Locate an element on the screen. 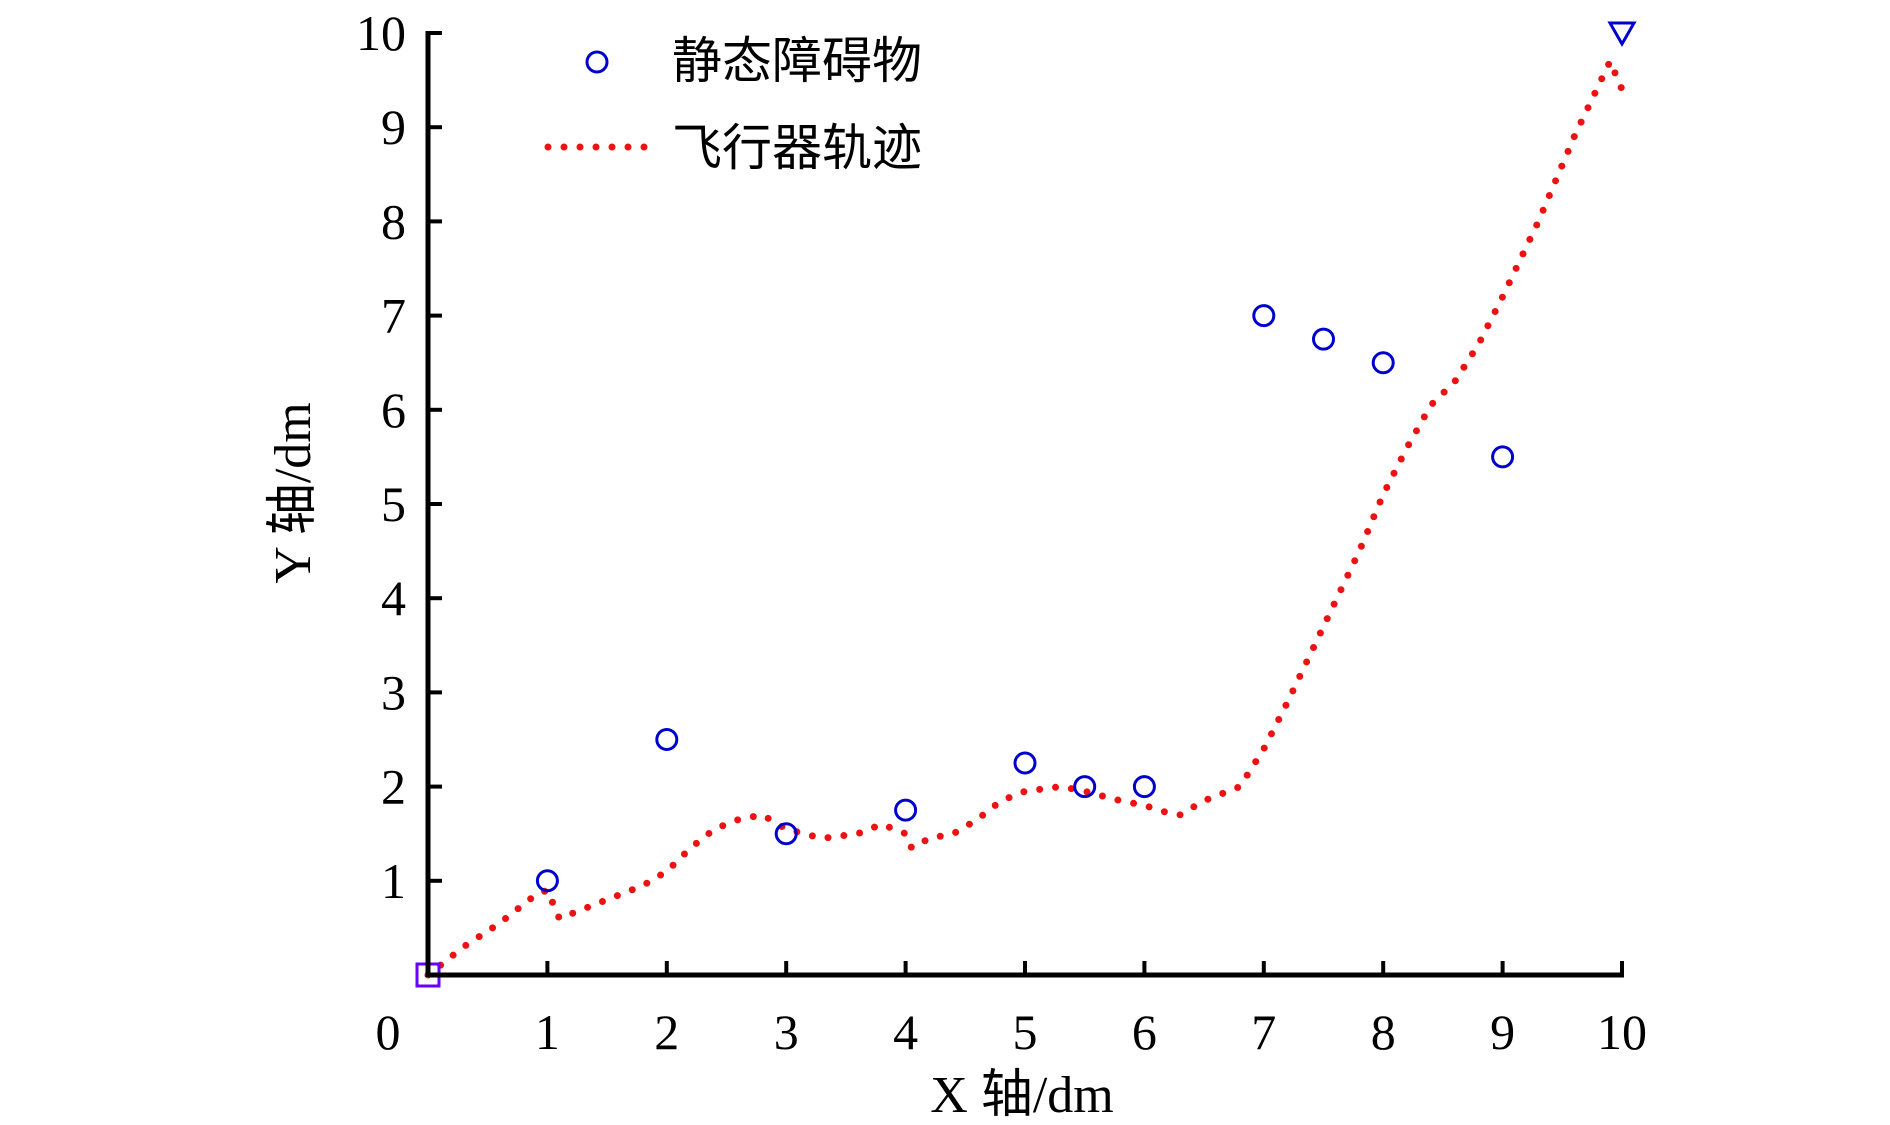 The width and height of the screenshot is (1890, 1125). x-tick-label: 1 is located at coordinates (547, 1032).